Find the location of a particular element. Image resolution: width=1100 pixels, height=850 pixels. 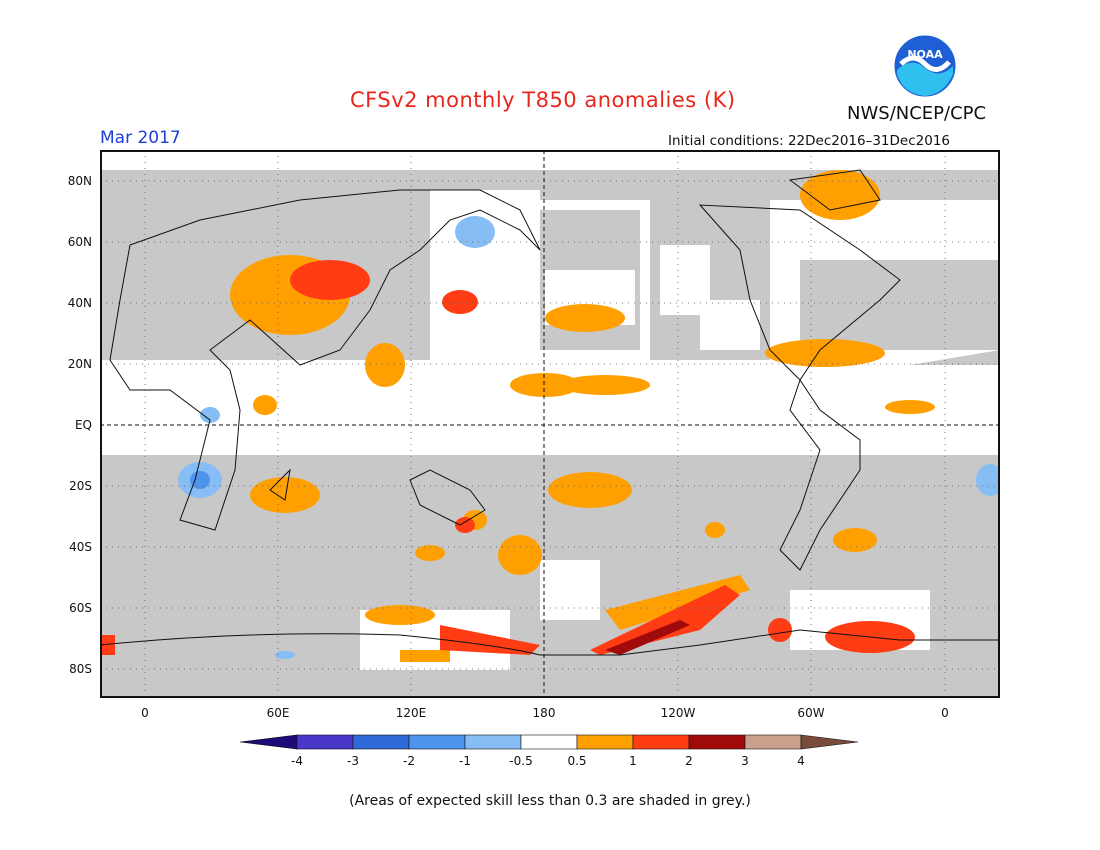

colorbar is located at coordinates (549, 742).